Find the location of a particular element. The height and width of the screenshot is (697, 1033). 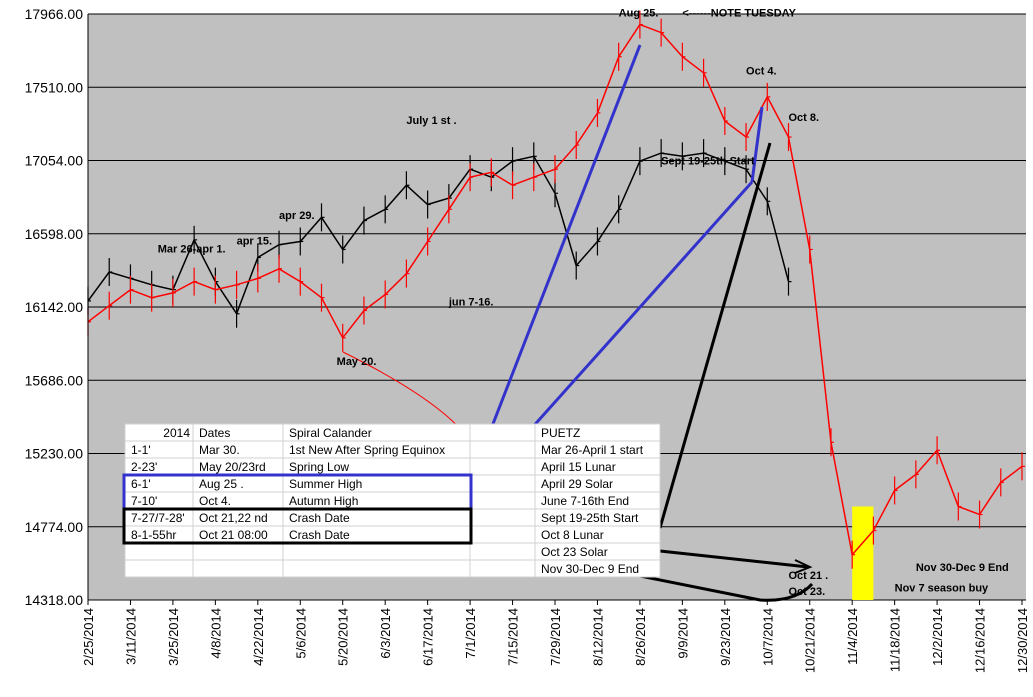

table-cell: Spiral Calander is located at coordinates (330, 433).